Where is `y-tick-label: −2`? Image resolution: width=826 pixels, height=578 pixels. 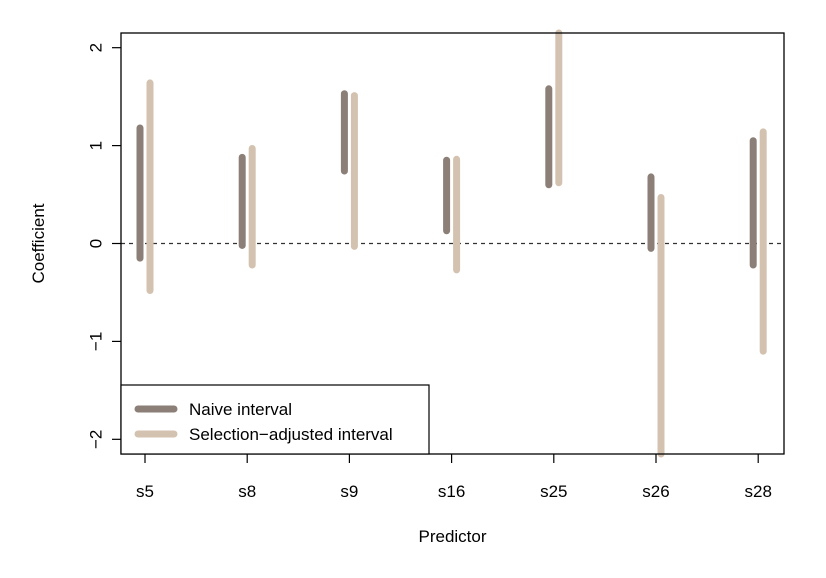
y-tick-label: −2 is located at coordinates (95, 439).